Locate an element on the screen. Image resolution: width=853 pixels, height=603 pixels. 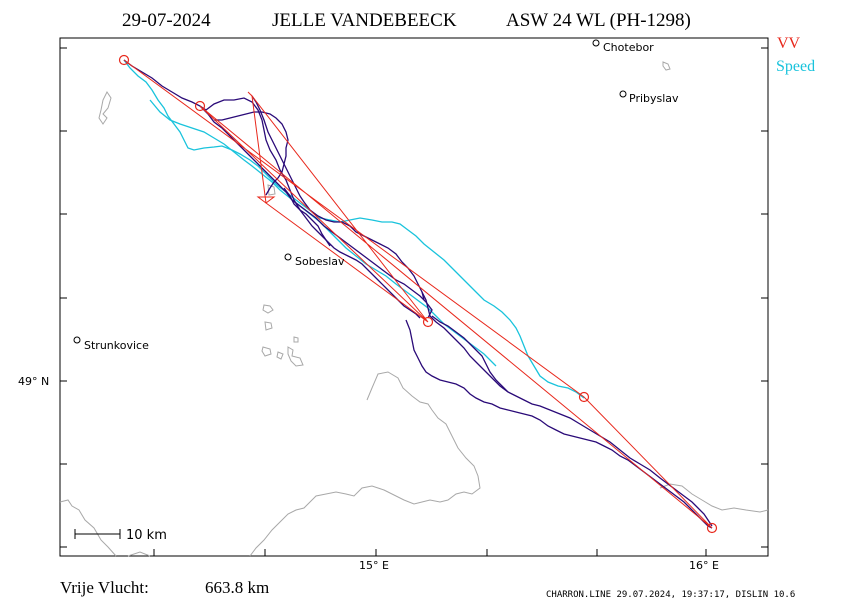
town-label: Sobeslav is located at coordinates (320, 261).